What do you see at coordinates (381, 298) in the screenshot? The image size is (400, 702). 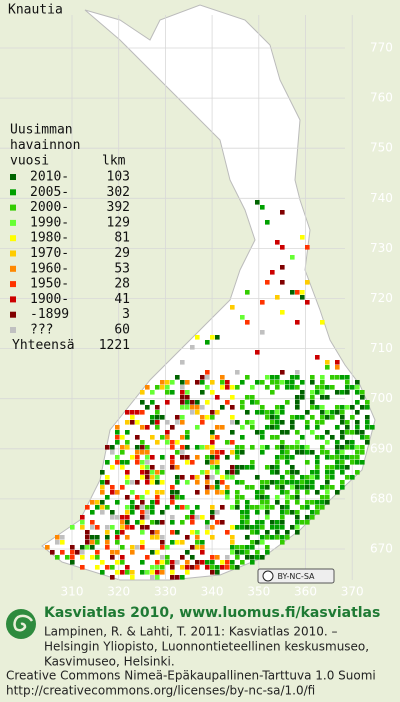 I see `y-axis-label: 720` at bounding box center [381, 298].